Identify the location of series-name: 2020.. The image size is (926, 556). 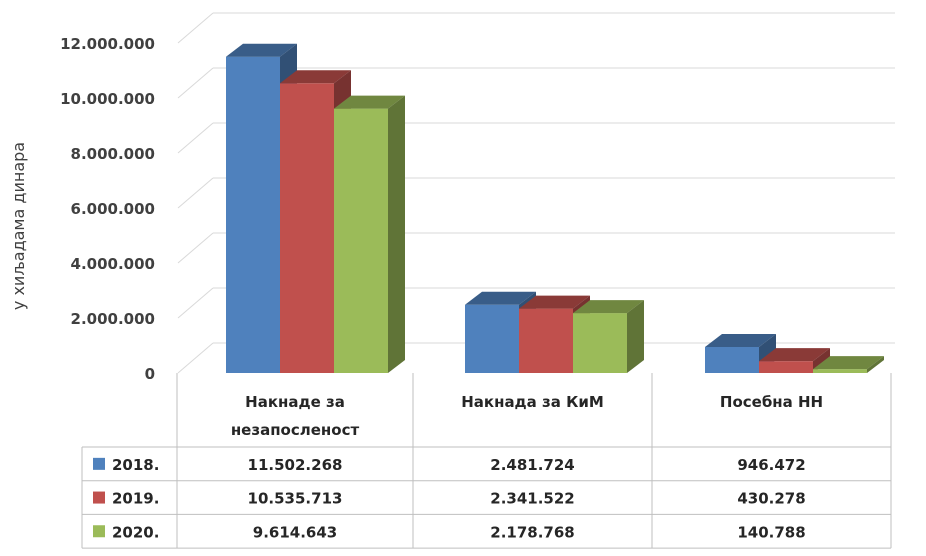
(135, 532).